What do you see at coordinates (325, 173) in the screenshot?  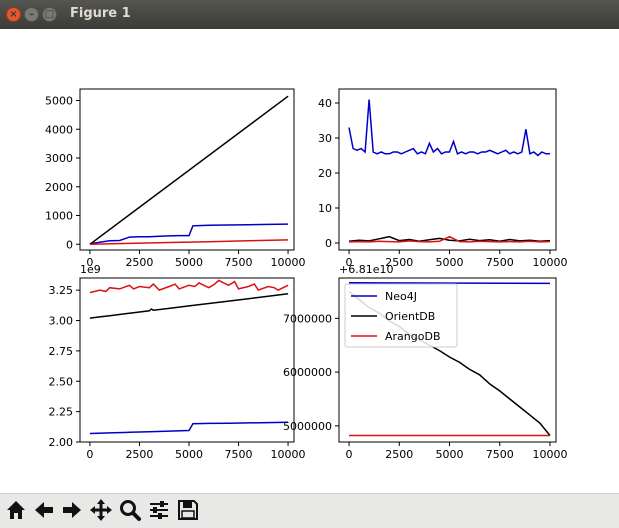 I see `chart-2-y-tick-label: 20` at bounding box center [325, 173].